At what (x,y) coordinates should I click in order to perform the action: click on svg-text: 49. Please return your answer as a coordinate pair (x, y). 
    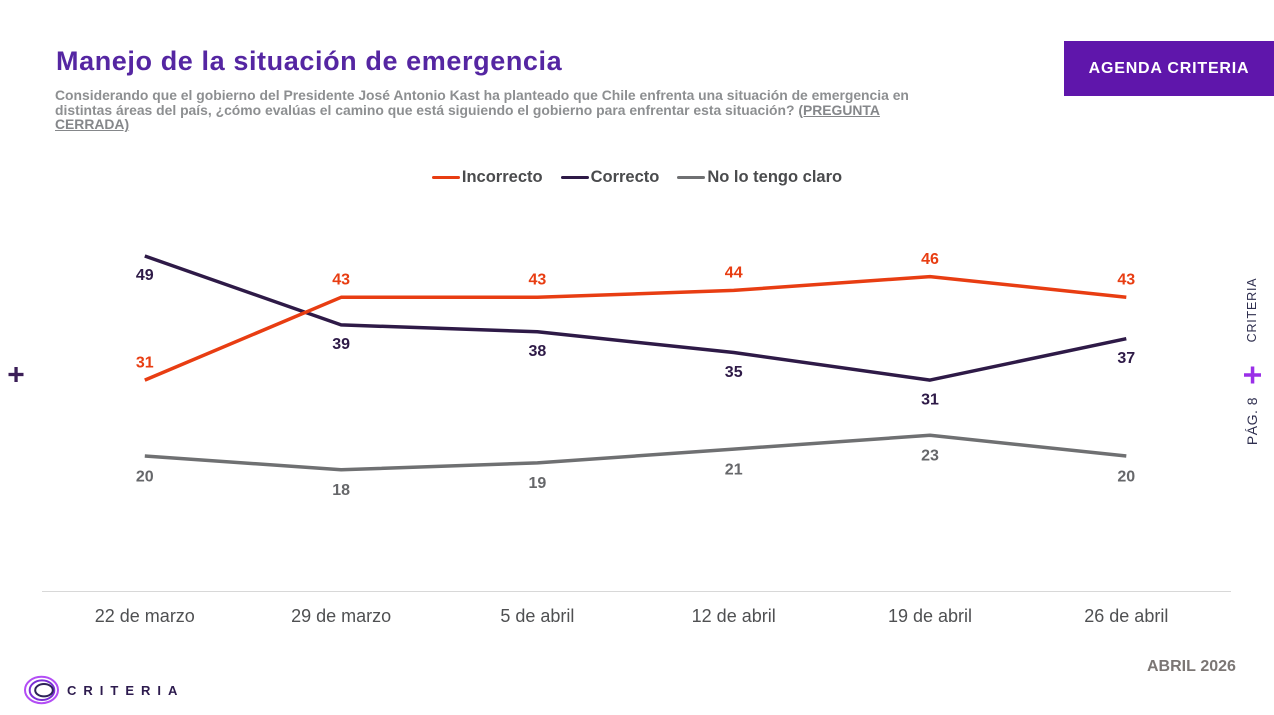
    Looking at the image, I should click on (145, 275).